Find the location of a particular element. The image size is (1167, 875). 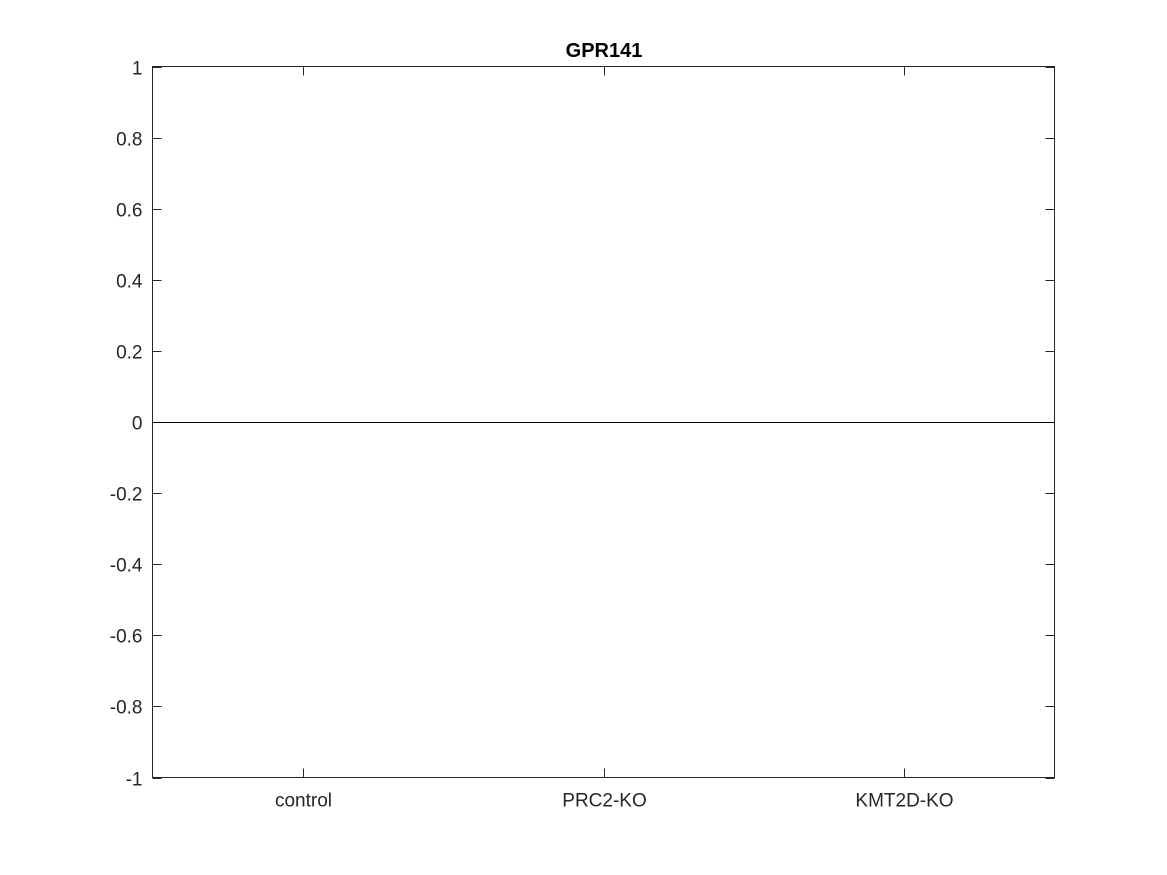

x-tick-label: KMT2D-KO is located at coordinates (904, 801).